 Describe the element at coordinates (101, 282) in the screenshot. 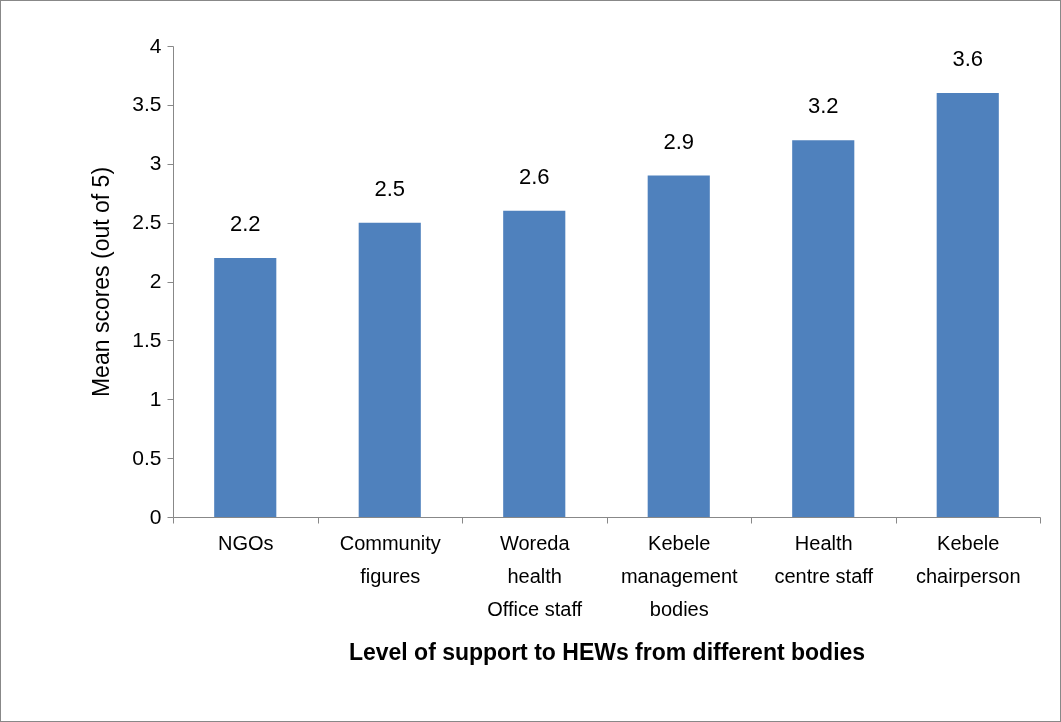

I see `y-axis-title: Mean scores (out of 5)` at that location.